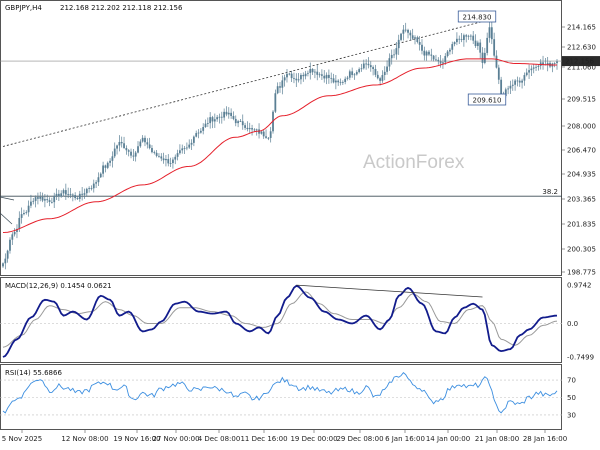 The width and height of the screenshot is (600, 450). I want to click on rsi-layer, so click(281, 394).